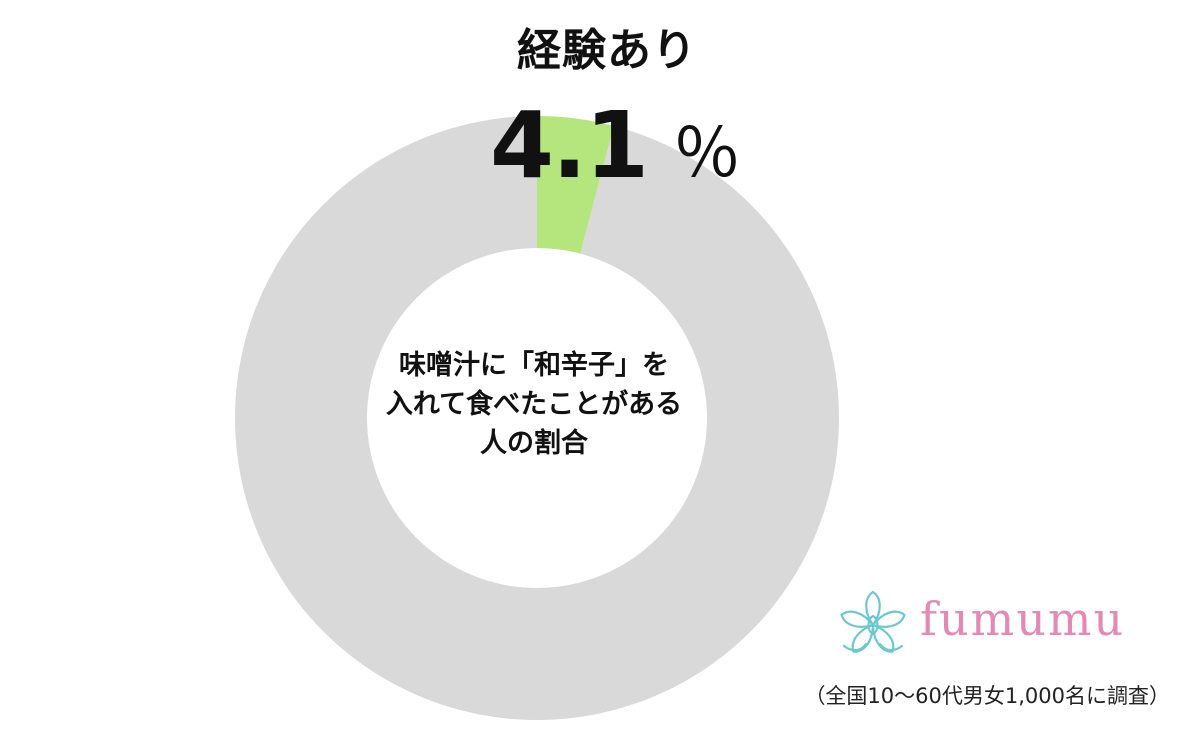 The width and height of the screenshot is (1200, 741). I want to click on center-label-line-2: 入れて食べたことがある, so click(534, 404).